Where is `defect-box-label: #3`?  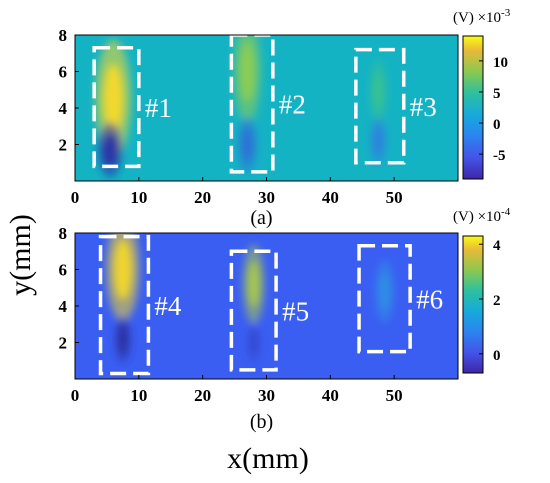 defect-box-label: #3 is located at coordinates (423, 107).